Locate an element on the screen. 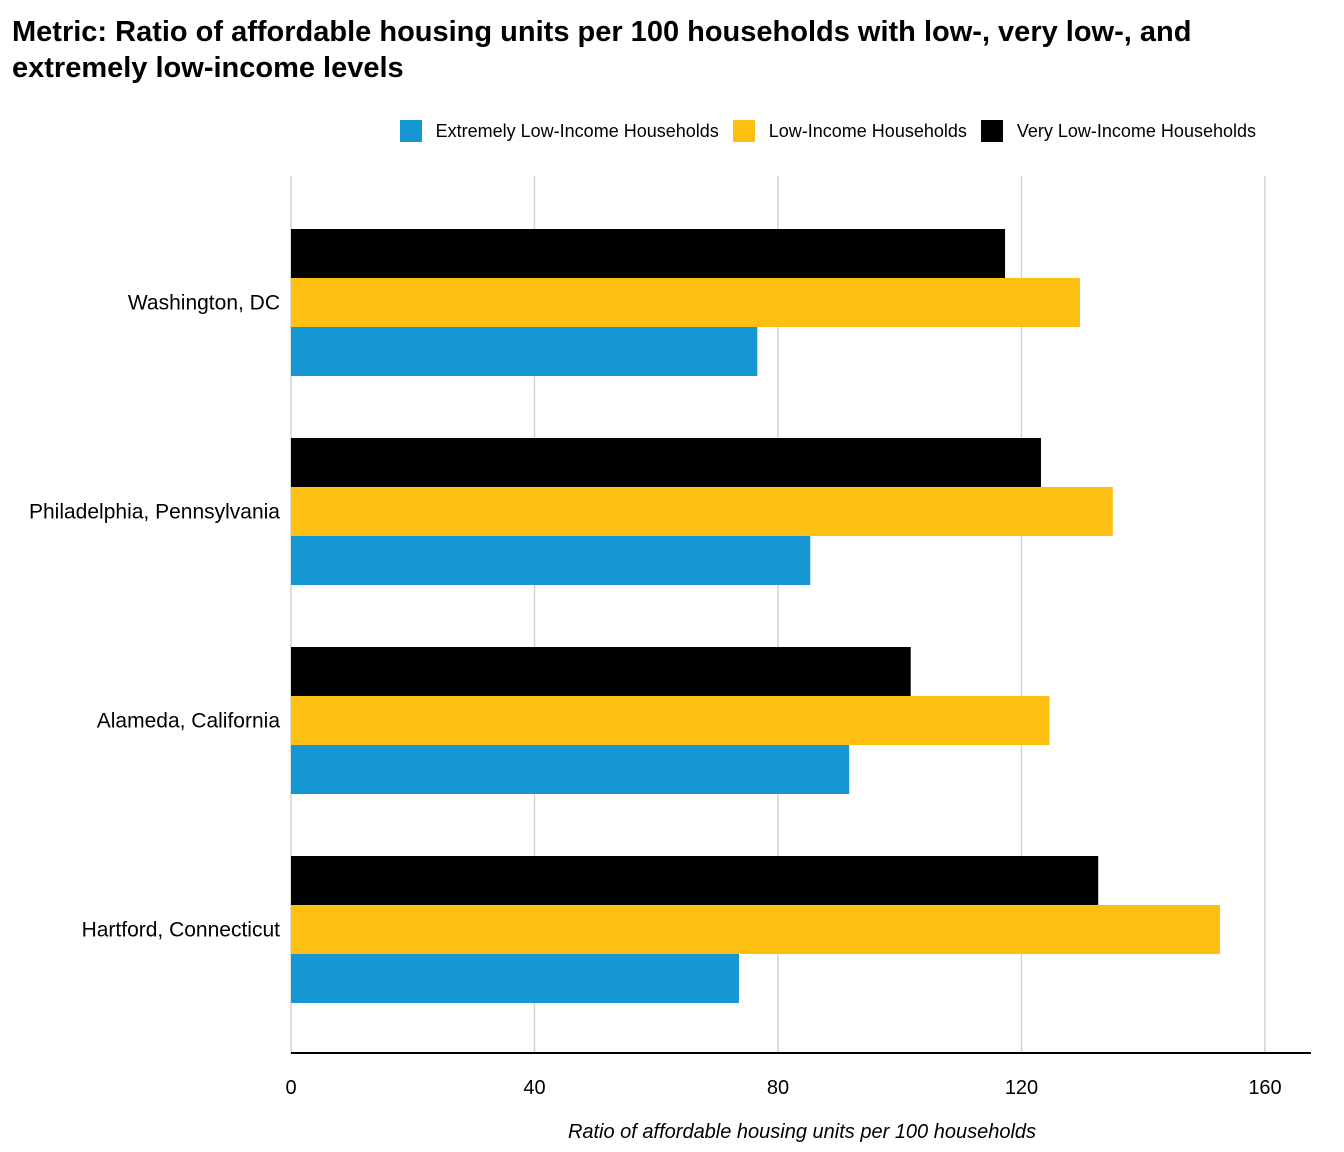  x-tick-label-120: 120 is located at coordinates (1021, 1088).